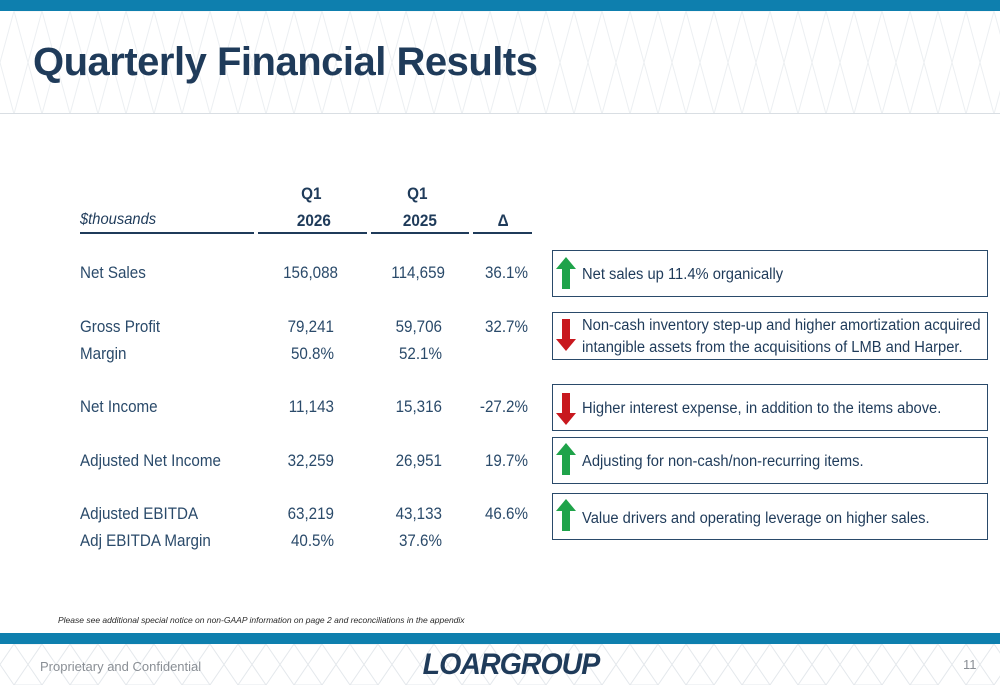 The width and height of the screenshot is (1000, 685). What do you see at coordinates (167, 233) in the screenshot?
I see `header-rule-label` at bounding box center [167, 233].